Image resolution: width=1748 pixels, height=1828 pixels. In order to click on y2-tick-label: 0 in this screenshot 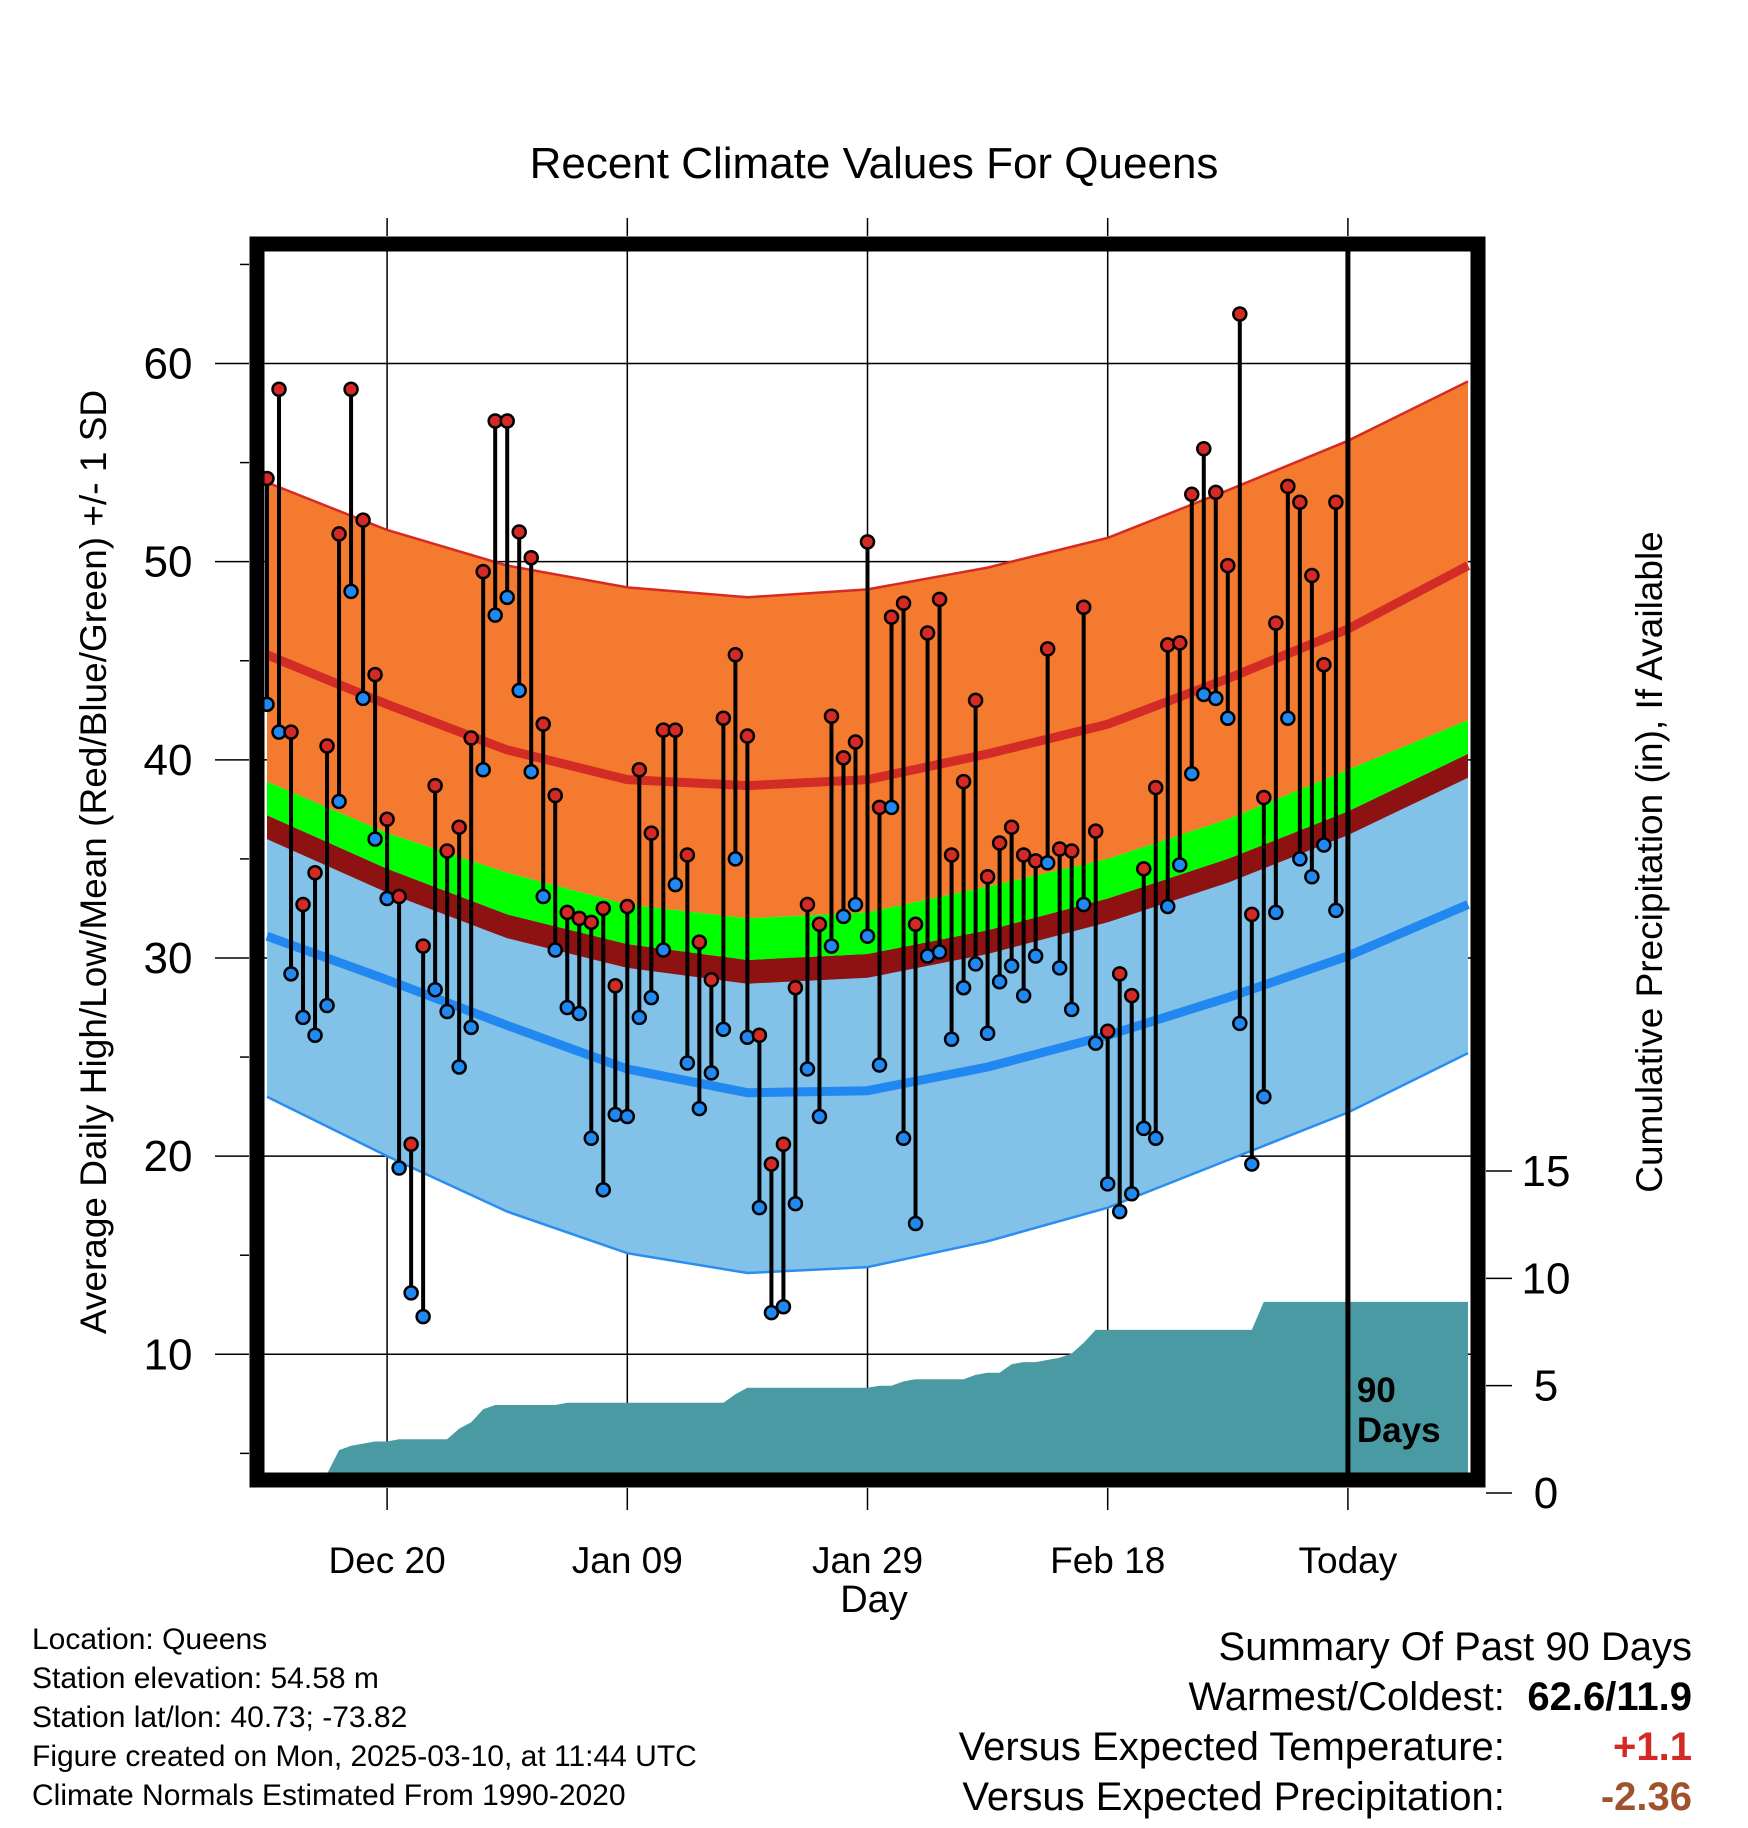, I will do `click(1546, 1493)`.